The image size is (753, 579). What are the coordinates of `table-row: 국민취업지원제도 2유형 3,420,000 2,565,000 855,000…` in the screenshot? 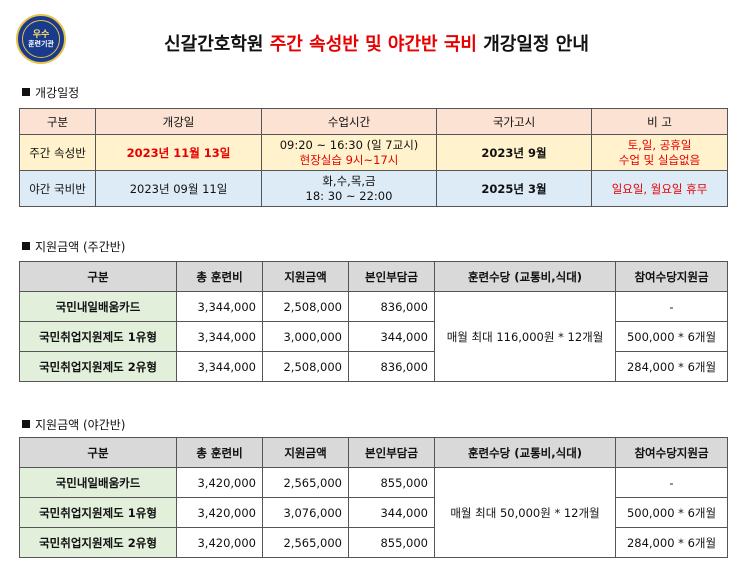 It's located at (373, 542).